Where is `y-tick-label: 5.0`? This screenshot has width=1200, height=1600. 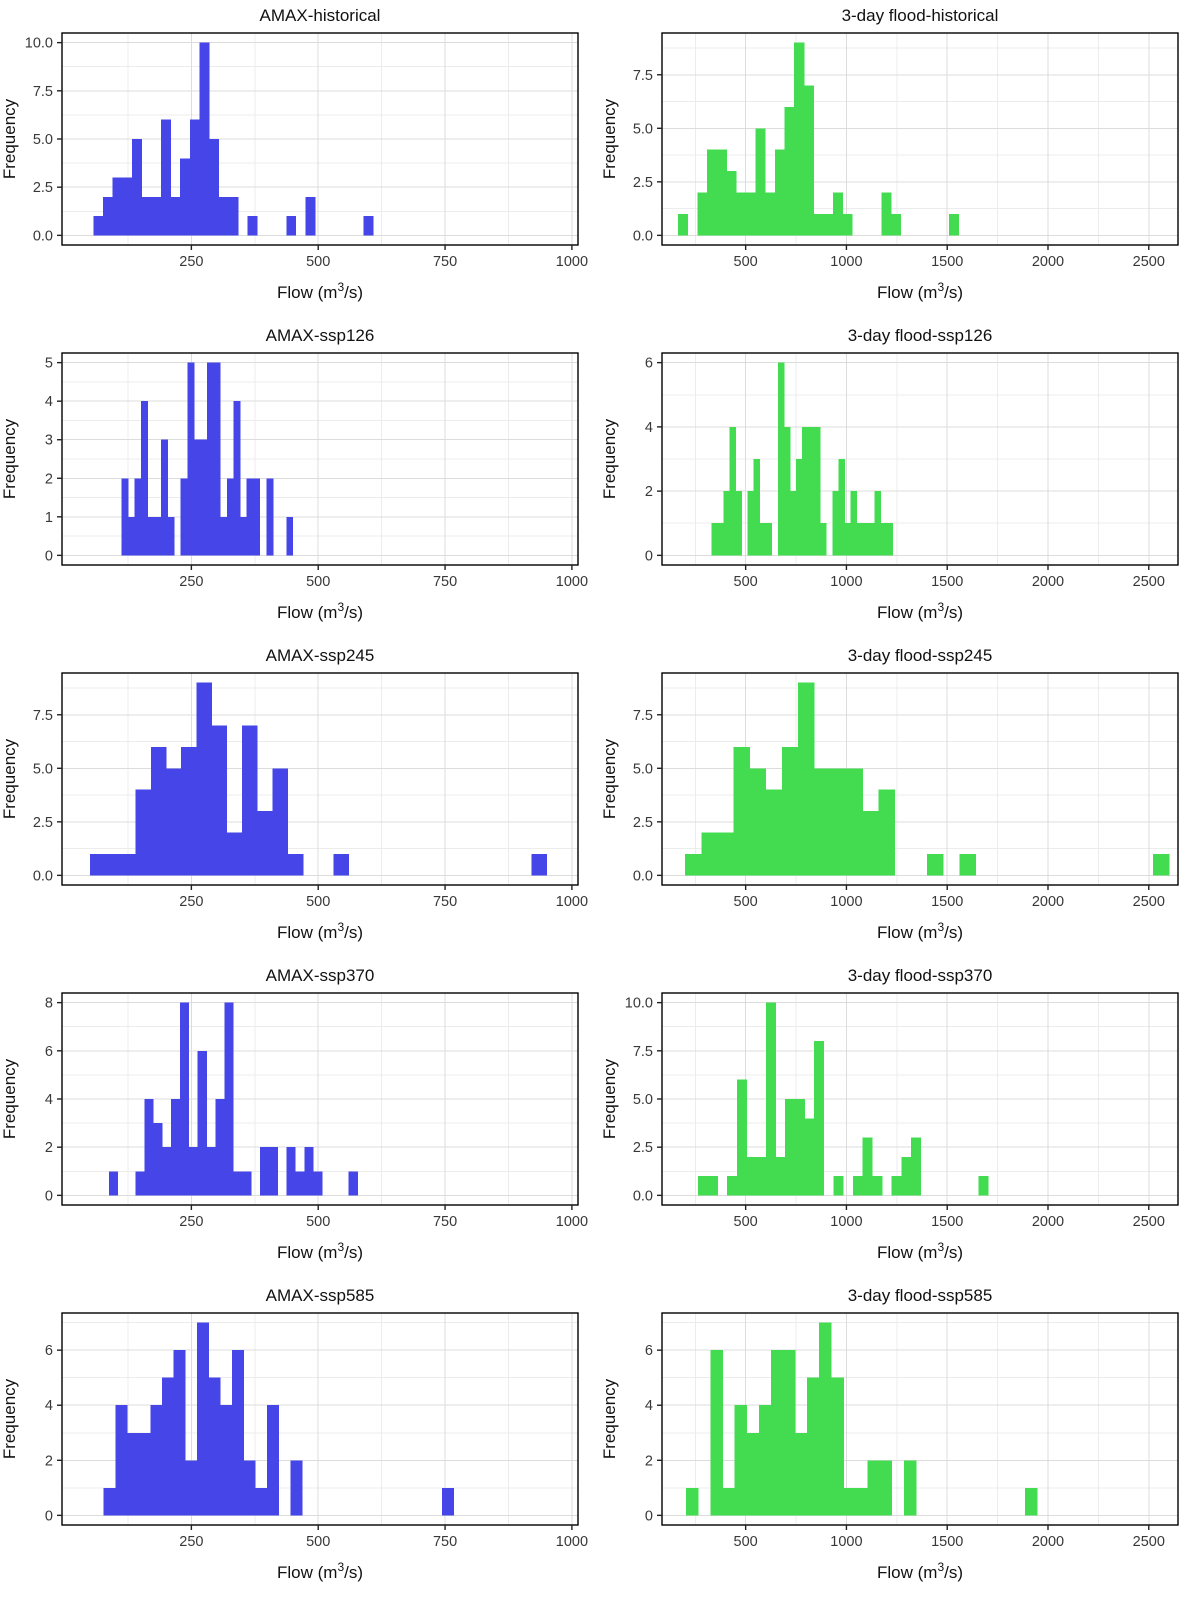 y-tick-label: 5.0 is located at coordinates (43, 140).